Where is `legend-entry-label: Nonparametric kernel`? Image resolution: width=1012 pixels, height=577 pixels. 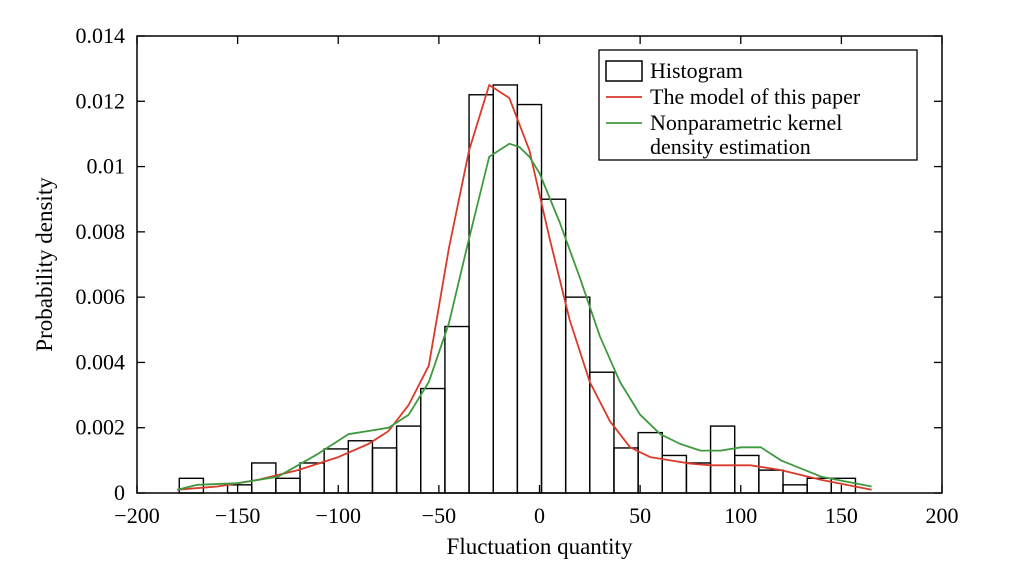 legend-entry-label: Nonparametric kernel is located at coordinates (746, 122).